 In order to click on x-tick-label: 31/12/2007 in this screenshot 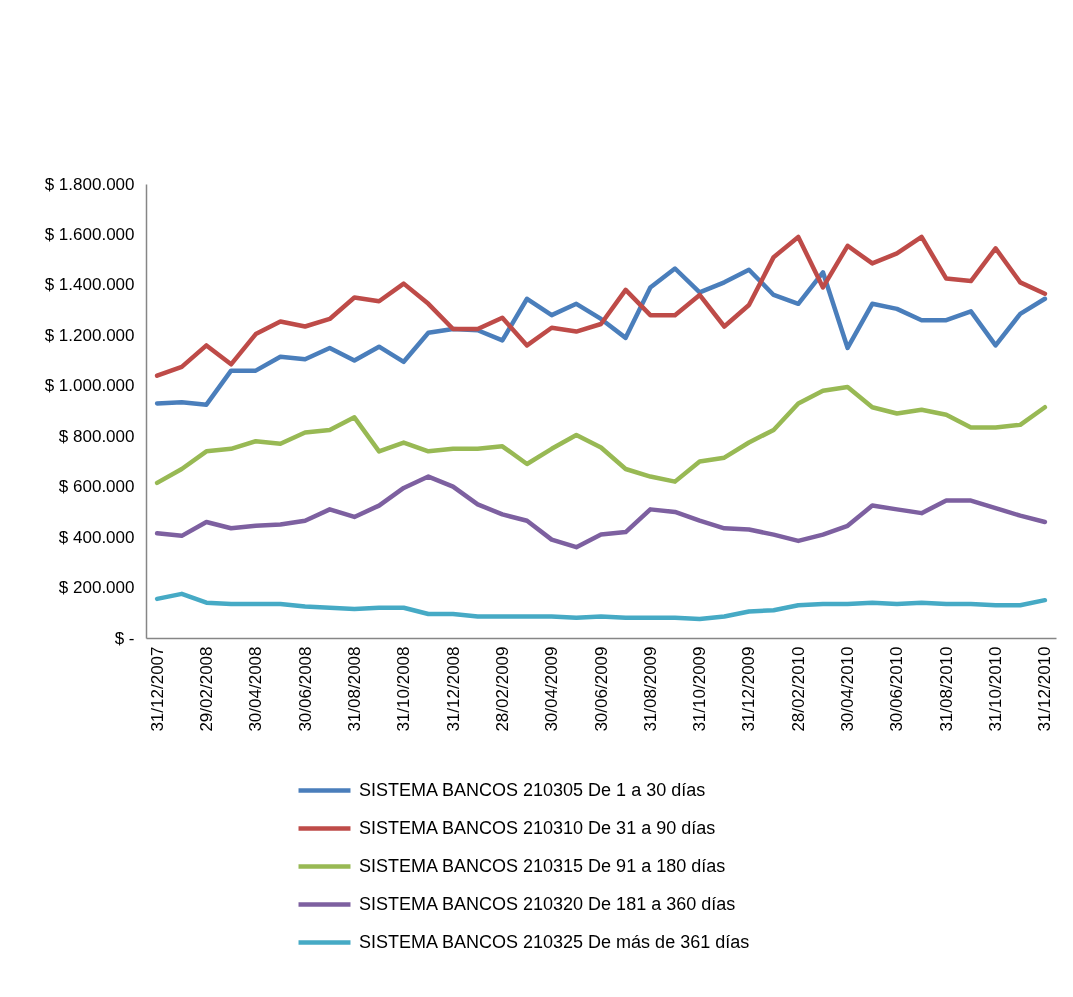, I will do `click(157, 689)`.